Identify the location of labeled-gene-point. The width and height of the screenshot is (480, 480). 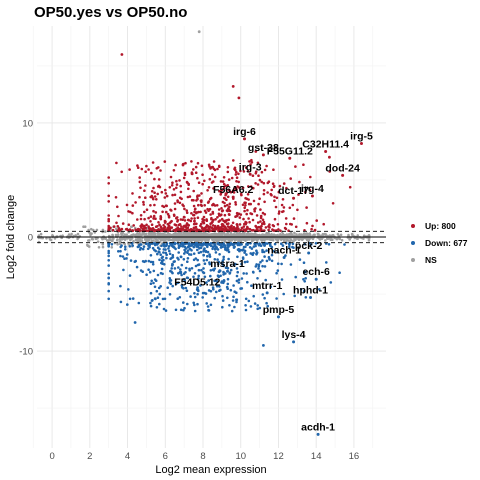
(294, 342).